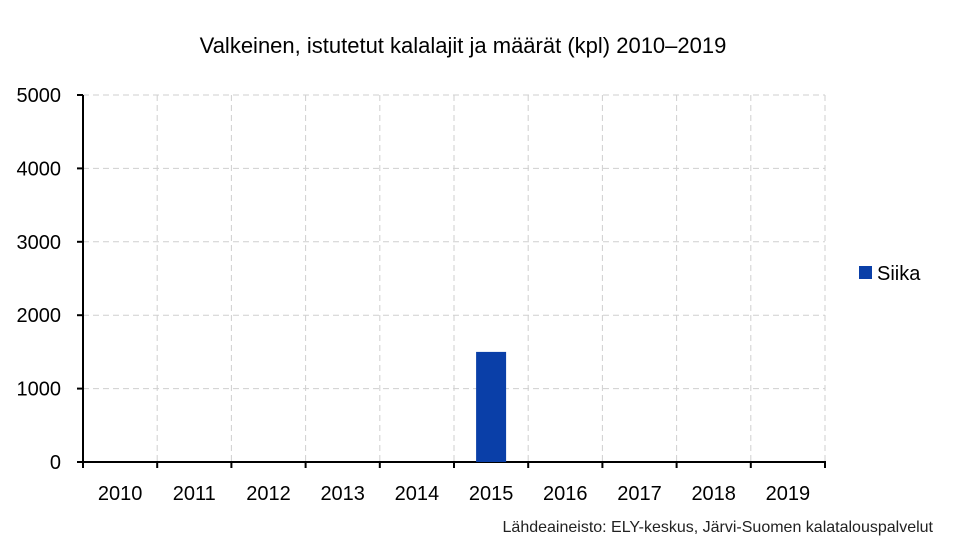 The image size is (960, 545). I want to click on x-tick-label: 2016, so click(565, 494).